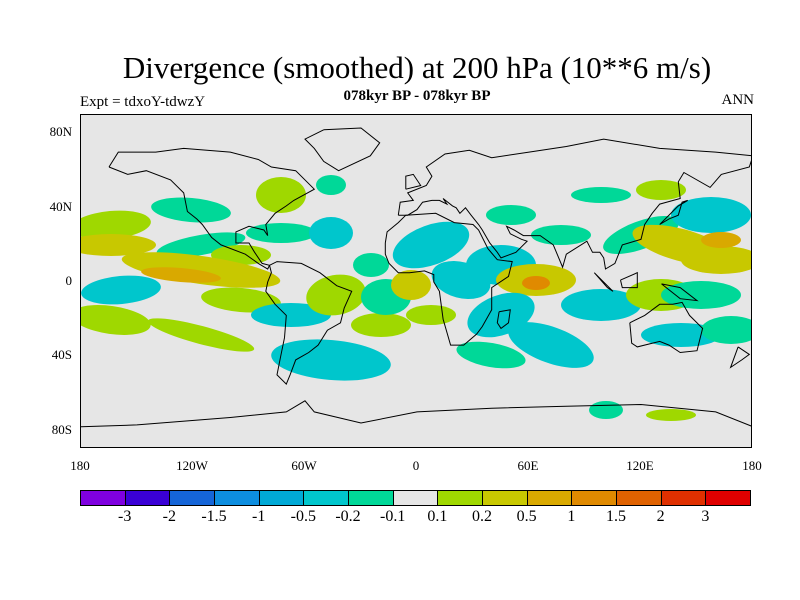  What do you see at coordinates (528, 465) in the screenshot?
I see `longitude-label: 60E` at bounding box center [528, 465].